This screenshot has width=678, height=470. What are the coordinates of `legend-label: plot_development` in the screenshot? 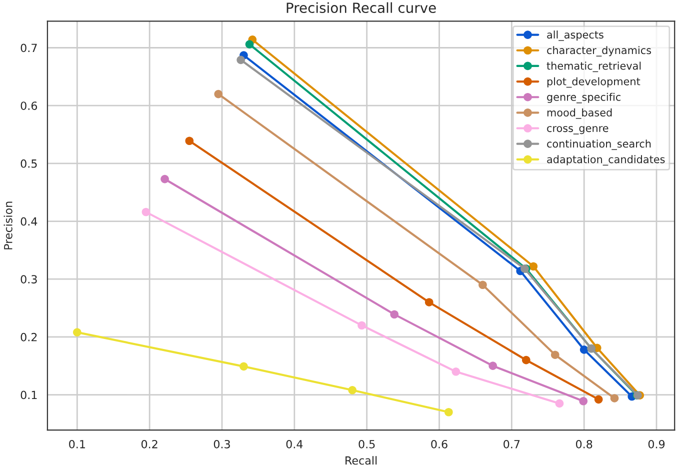 It's located at (593, 82).